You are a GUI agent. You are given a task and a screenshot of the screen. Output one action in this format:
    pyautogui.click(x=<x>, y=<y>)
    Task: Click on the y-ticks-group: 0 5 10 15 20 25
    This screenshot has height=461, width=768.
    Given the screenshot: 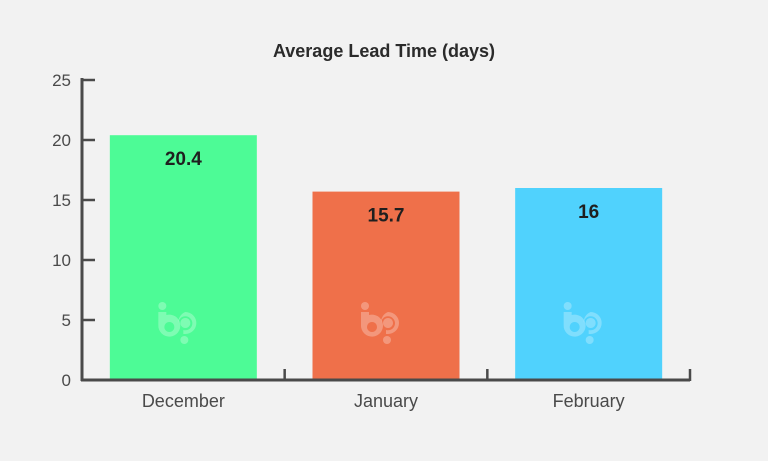 What is the action you would take?
    pyautogui.click(x=73, y=230)
    